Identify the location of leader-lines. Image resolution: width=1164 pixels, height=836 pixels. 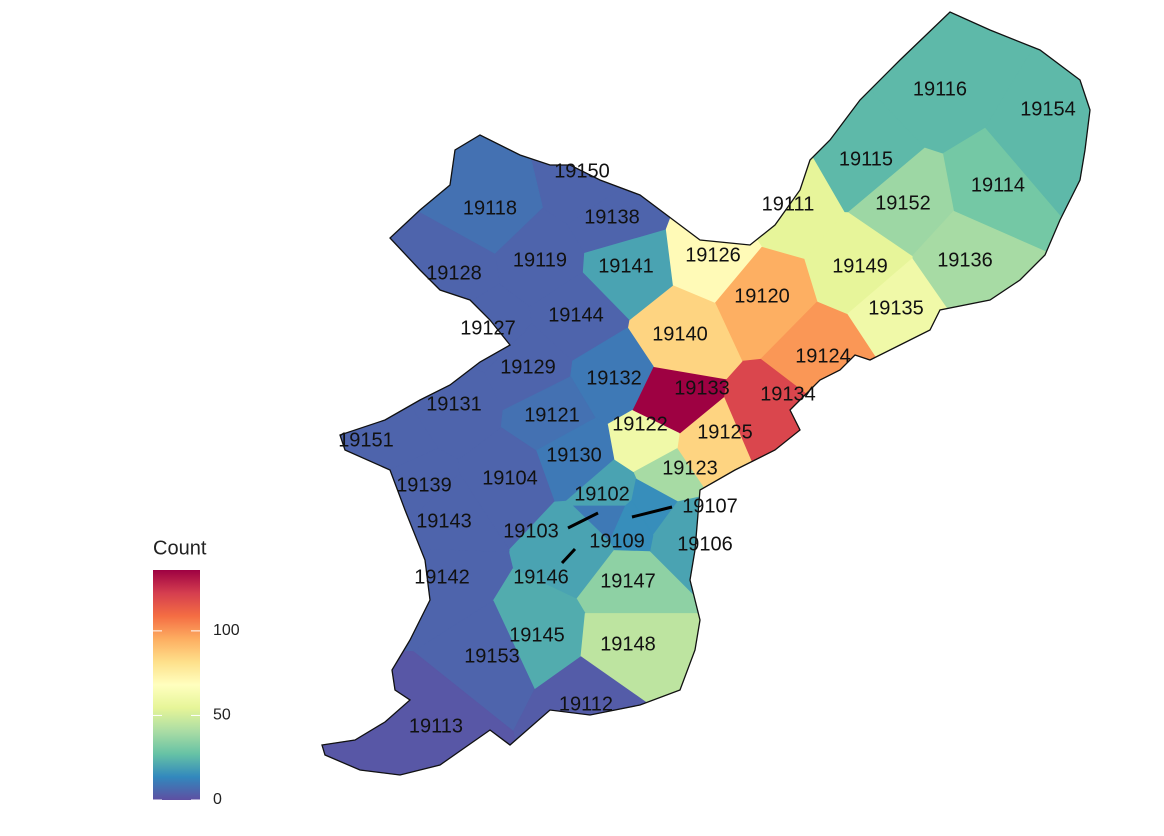
(616, 535).